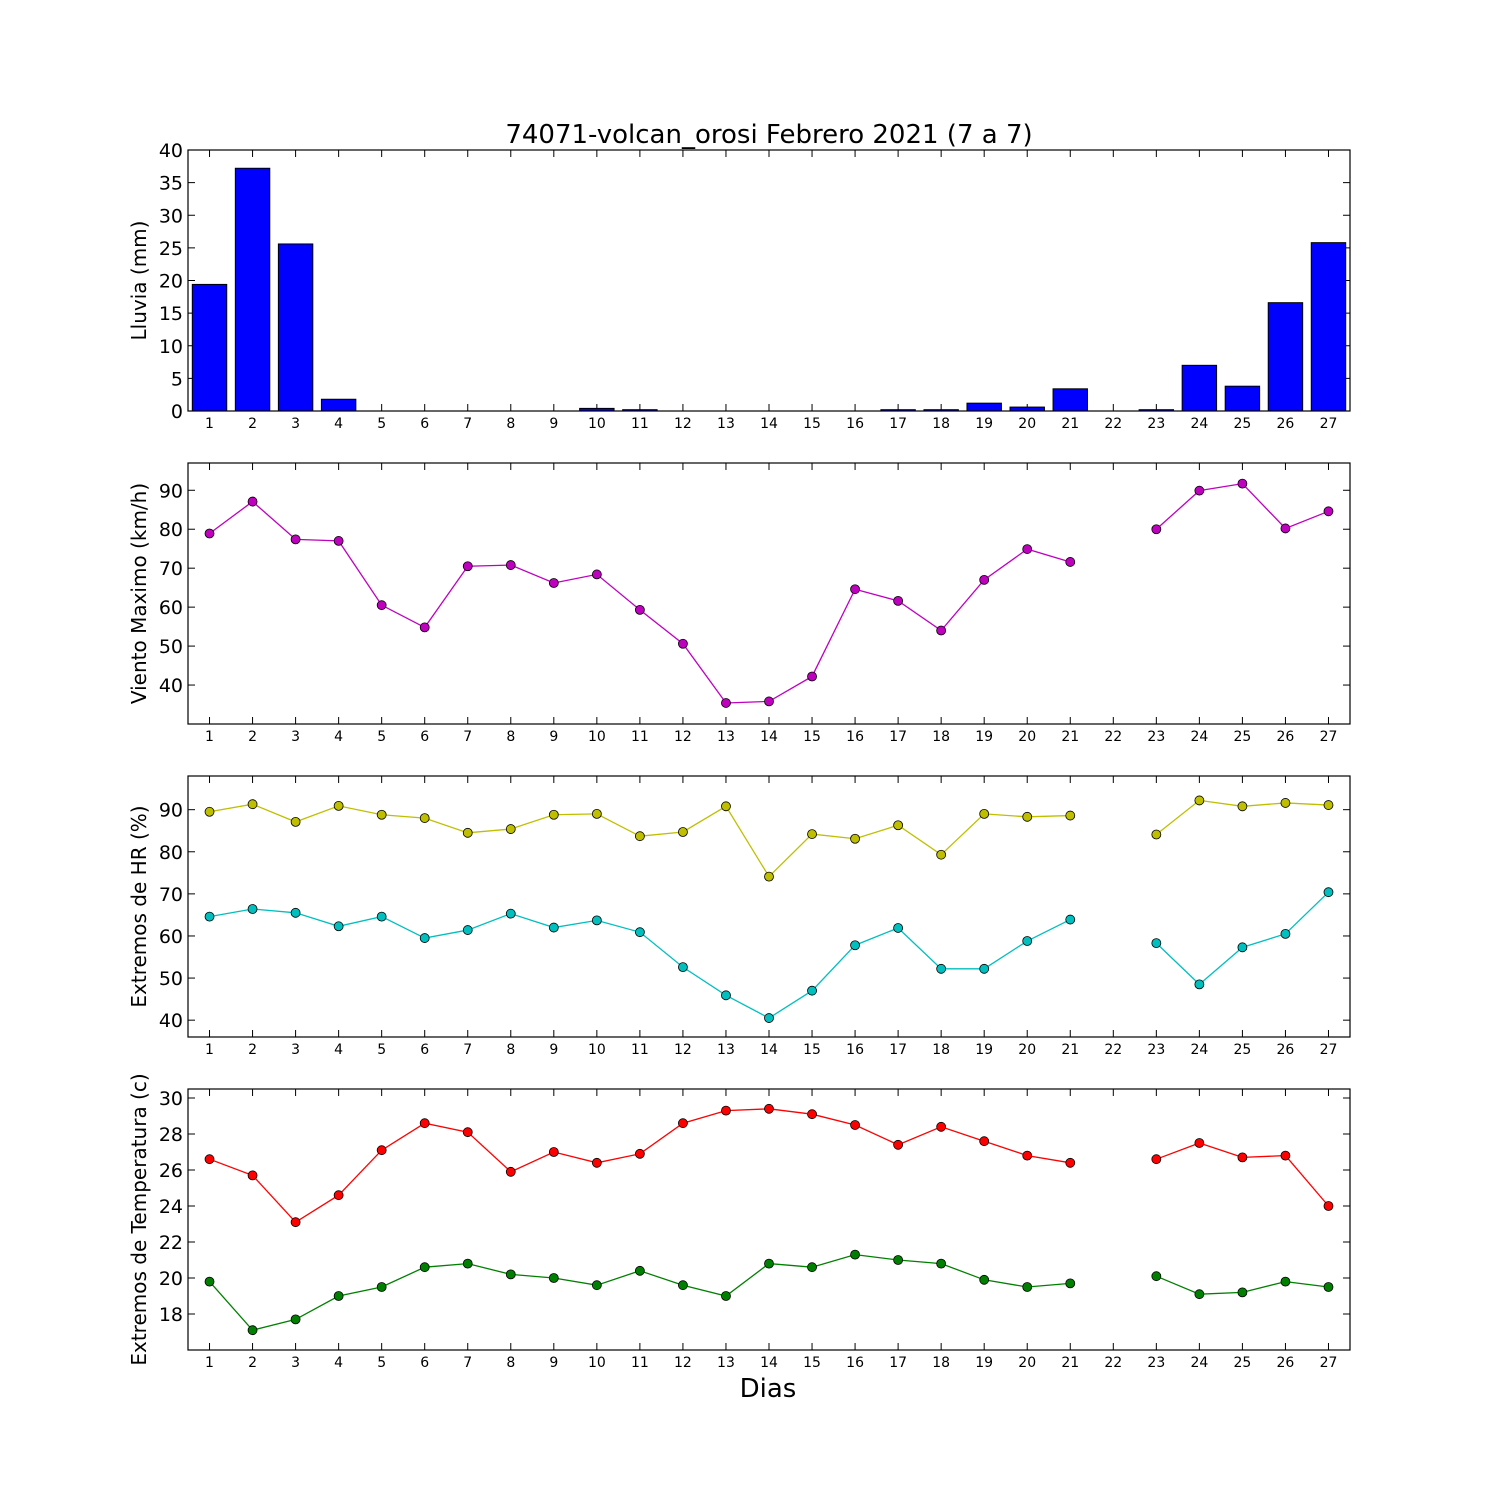 This screenshot has height=1500, width=1500. Describe the element at coordinates (171, 530) in the screenshot. I see `y-tick-label: 80` at that location.